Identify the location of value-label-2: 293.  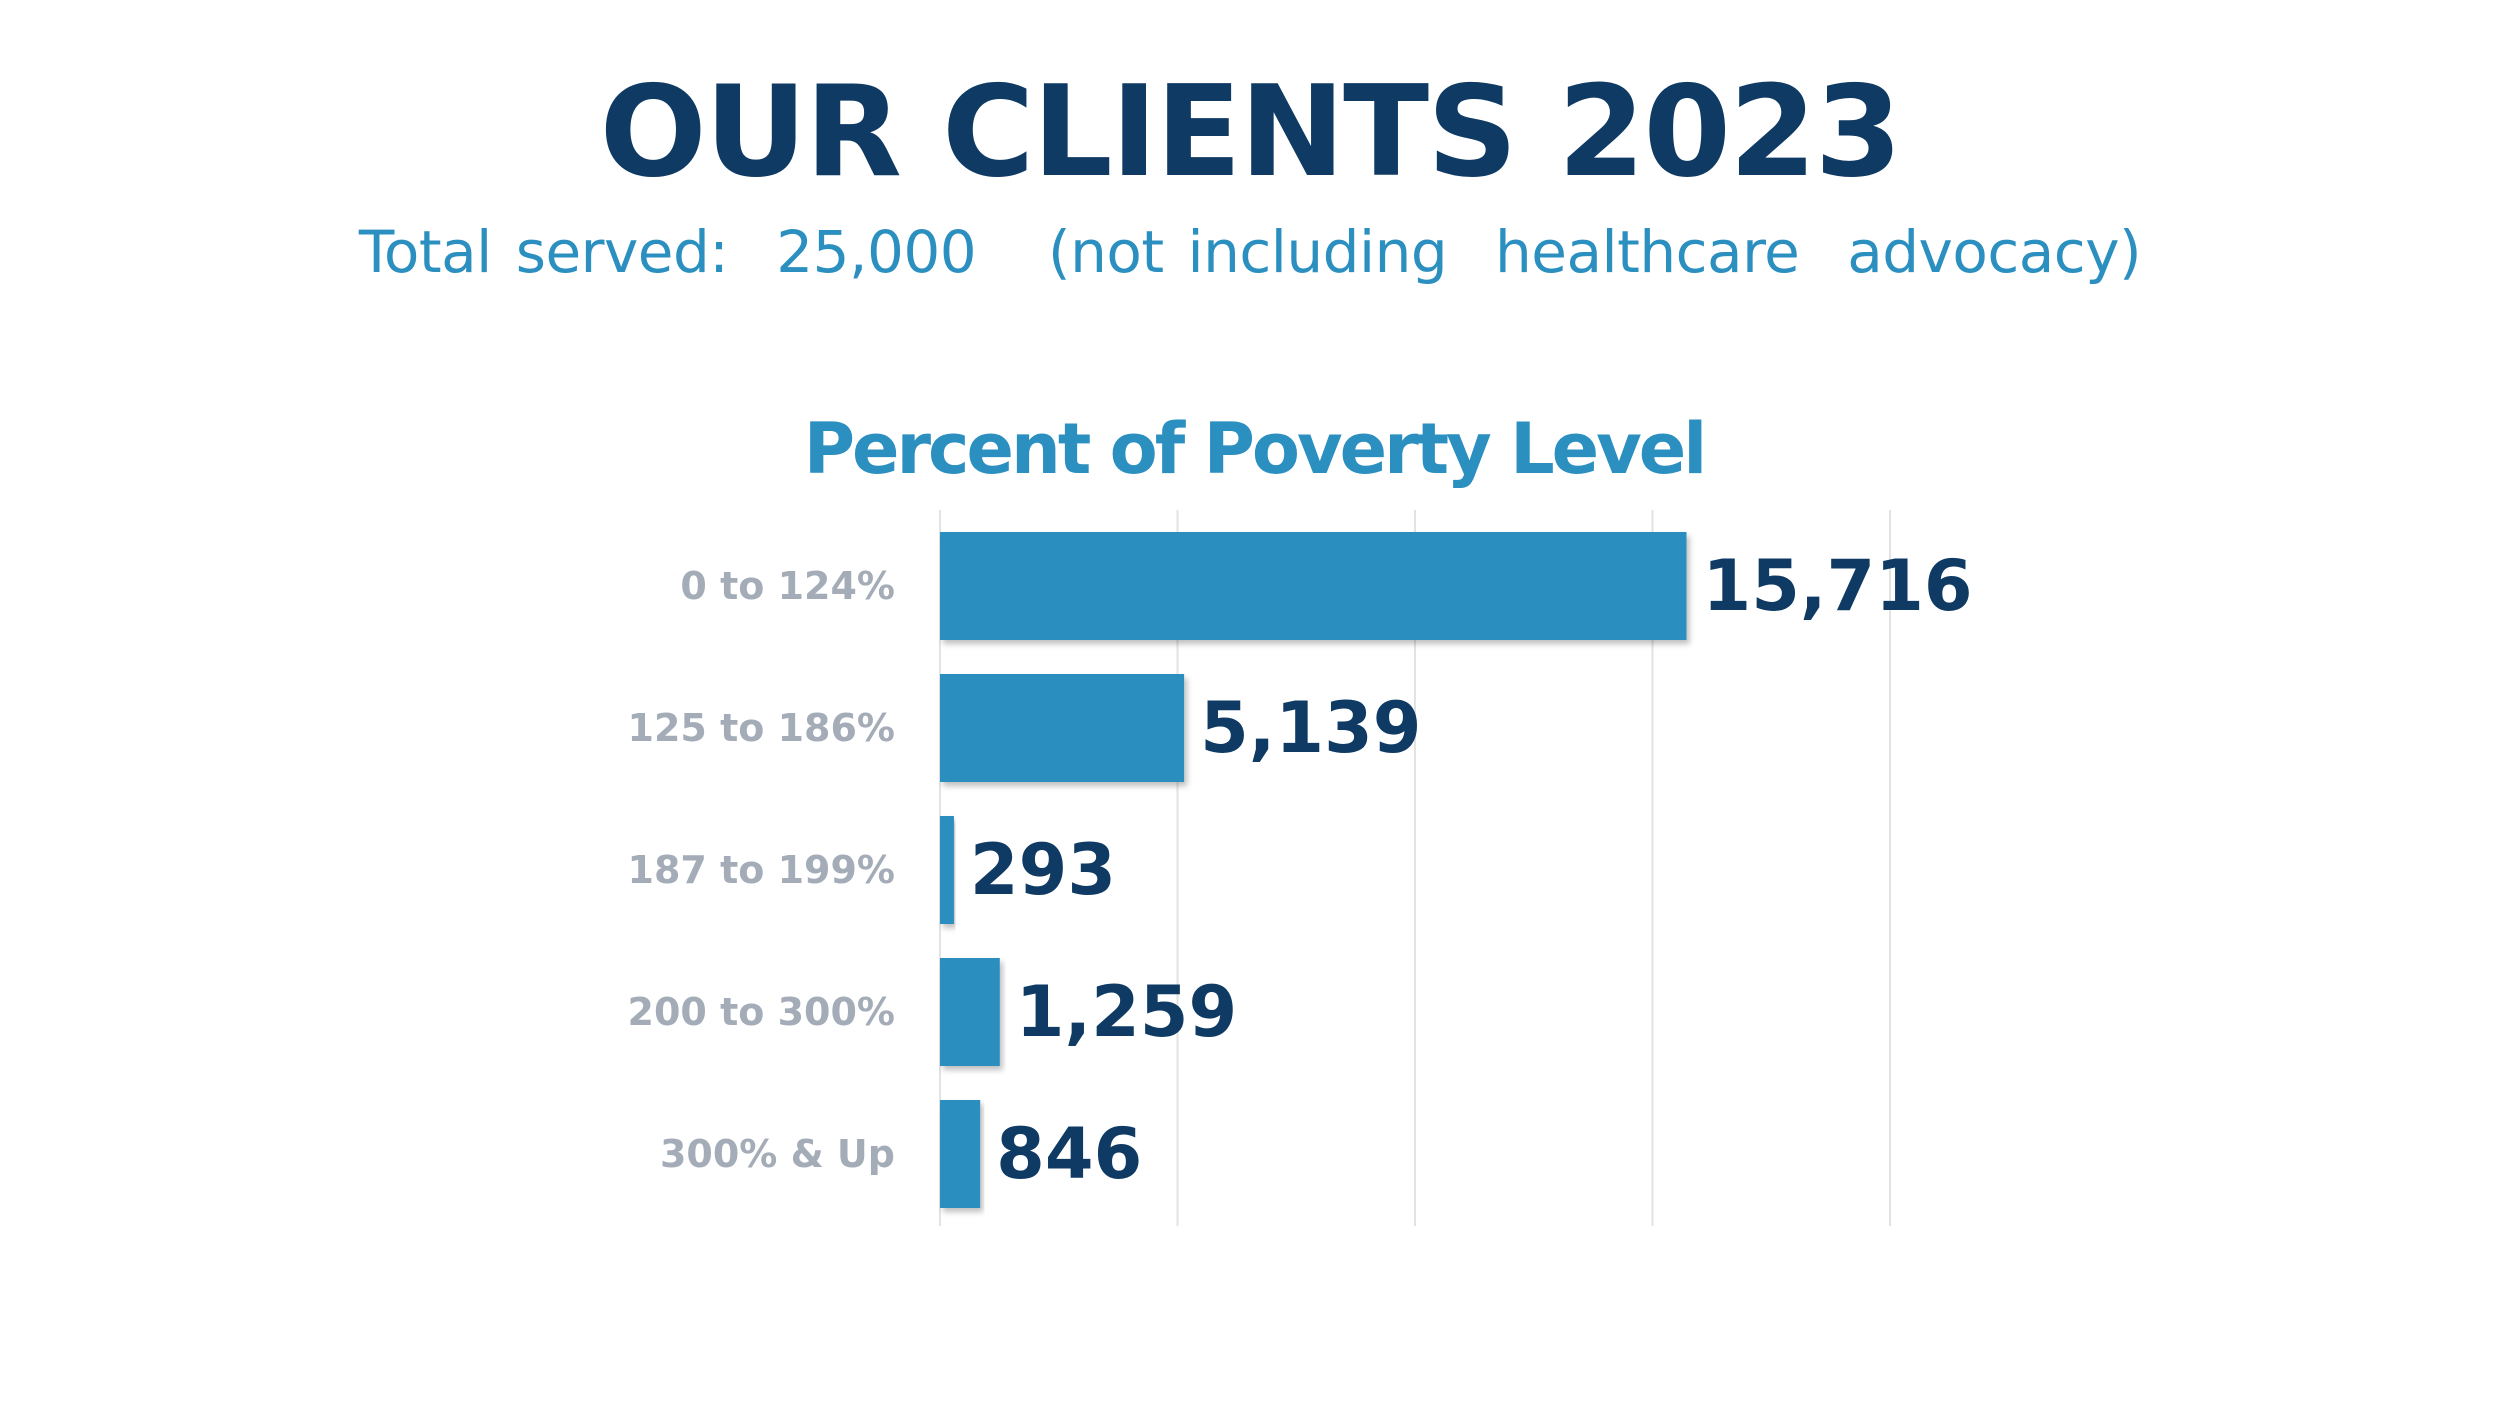
(1043, 870).